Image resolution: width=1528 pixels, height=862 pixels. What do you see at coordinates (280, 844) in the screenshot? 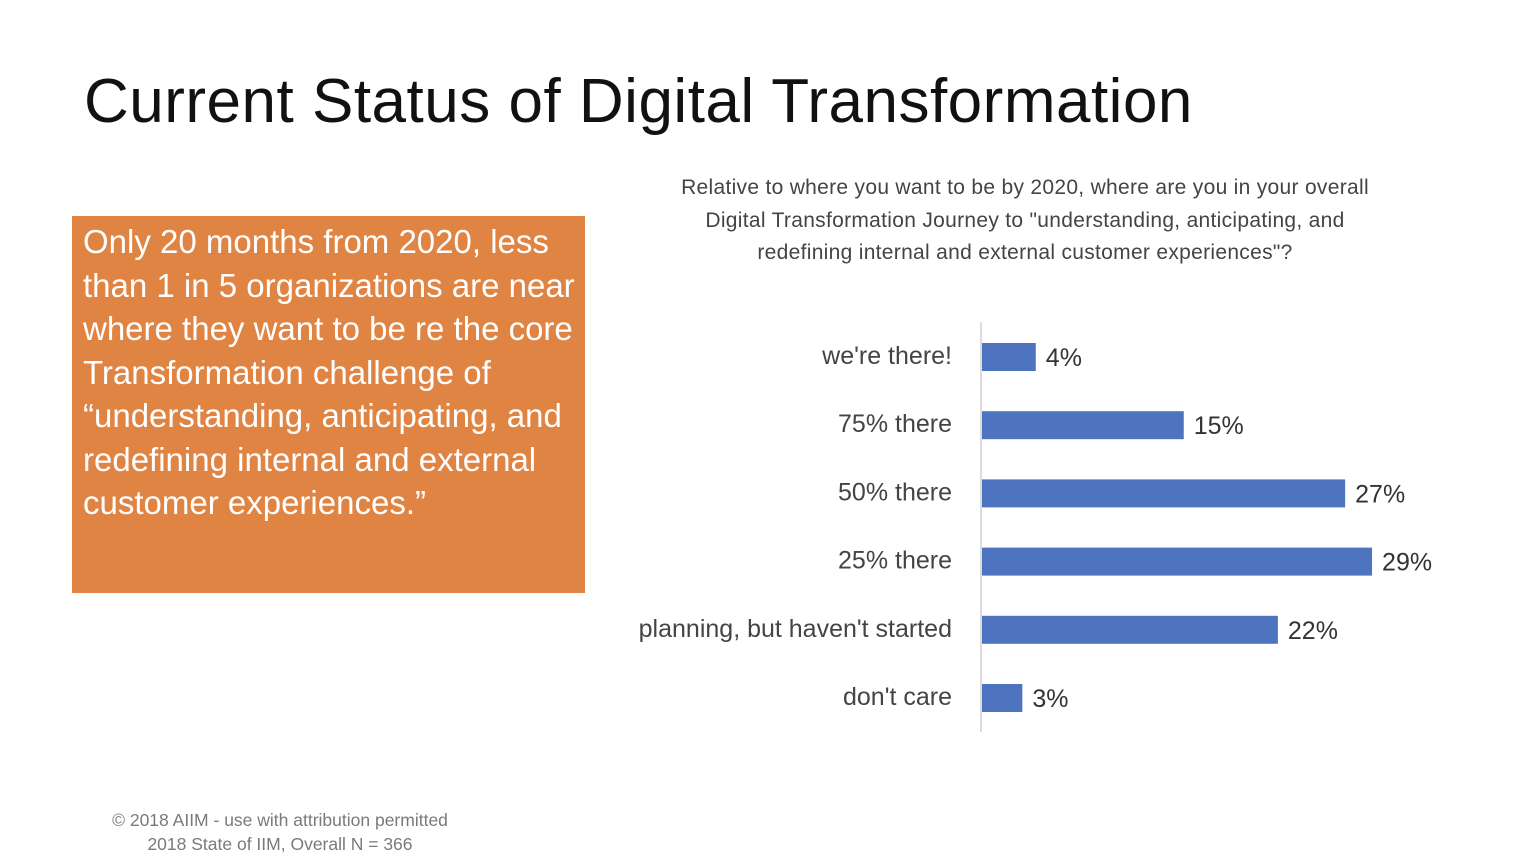
I see `source-text: 2018 State of IIM, Overall N = 366` at bounding box center [280, 844].